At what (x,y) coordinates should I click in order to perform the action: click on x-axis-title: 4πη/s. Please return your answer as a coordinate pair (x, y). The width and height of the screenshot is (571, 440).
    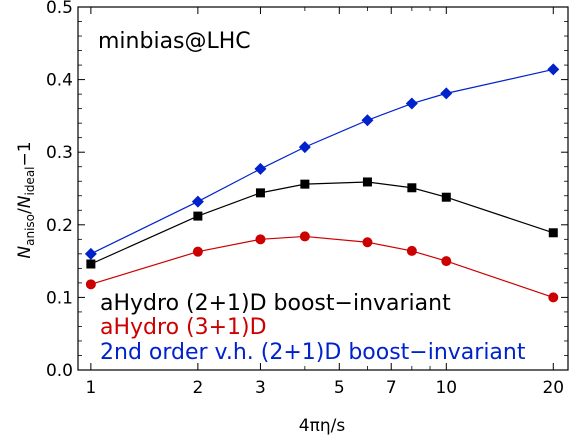
    Looking at the image, I should click on (322, 426).